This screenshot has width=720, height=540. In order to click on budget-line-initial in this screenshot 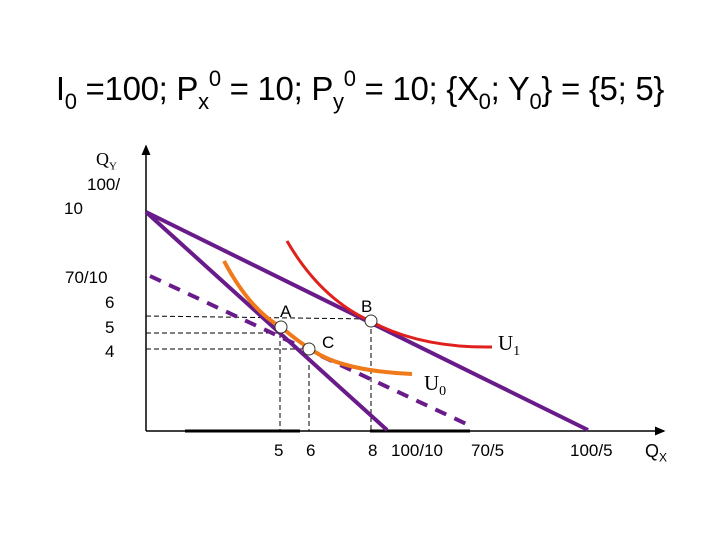, I will do `click(266, 321)`.